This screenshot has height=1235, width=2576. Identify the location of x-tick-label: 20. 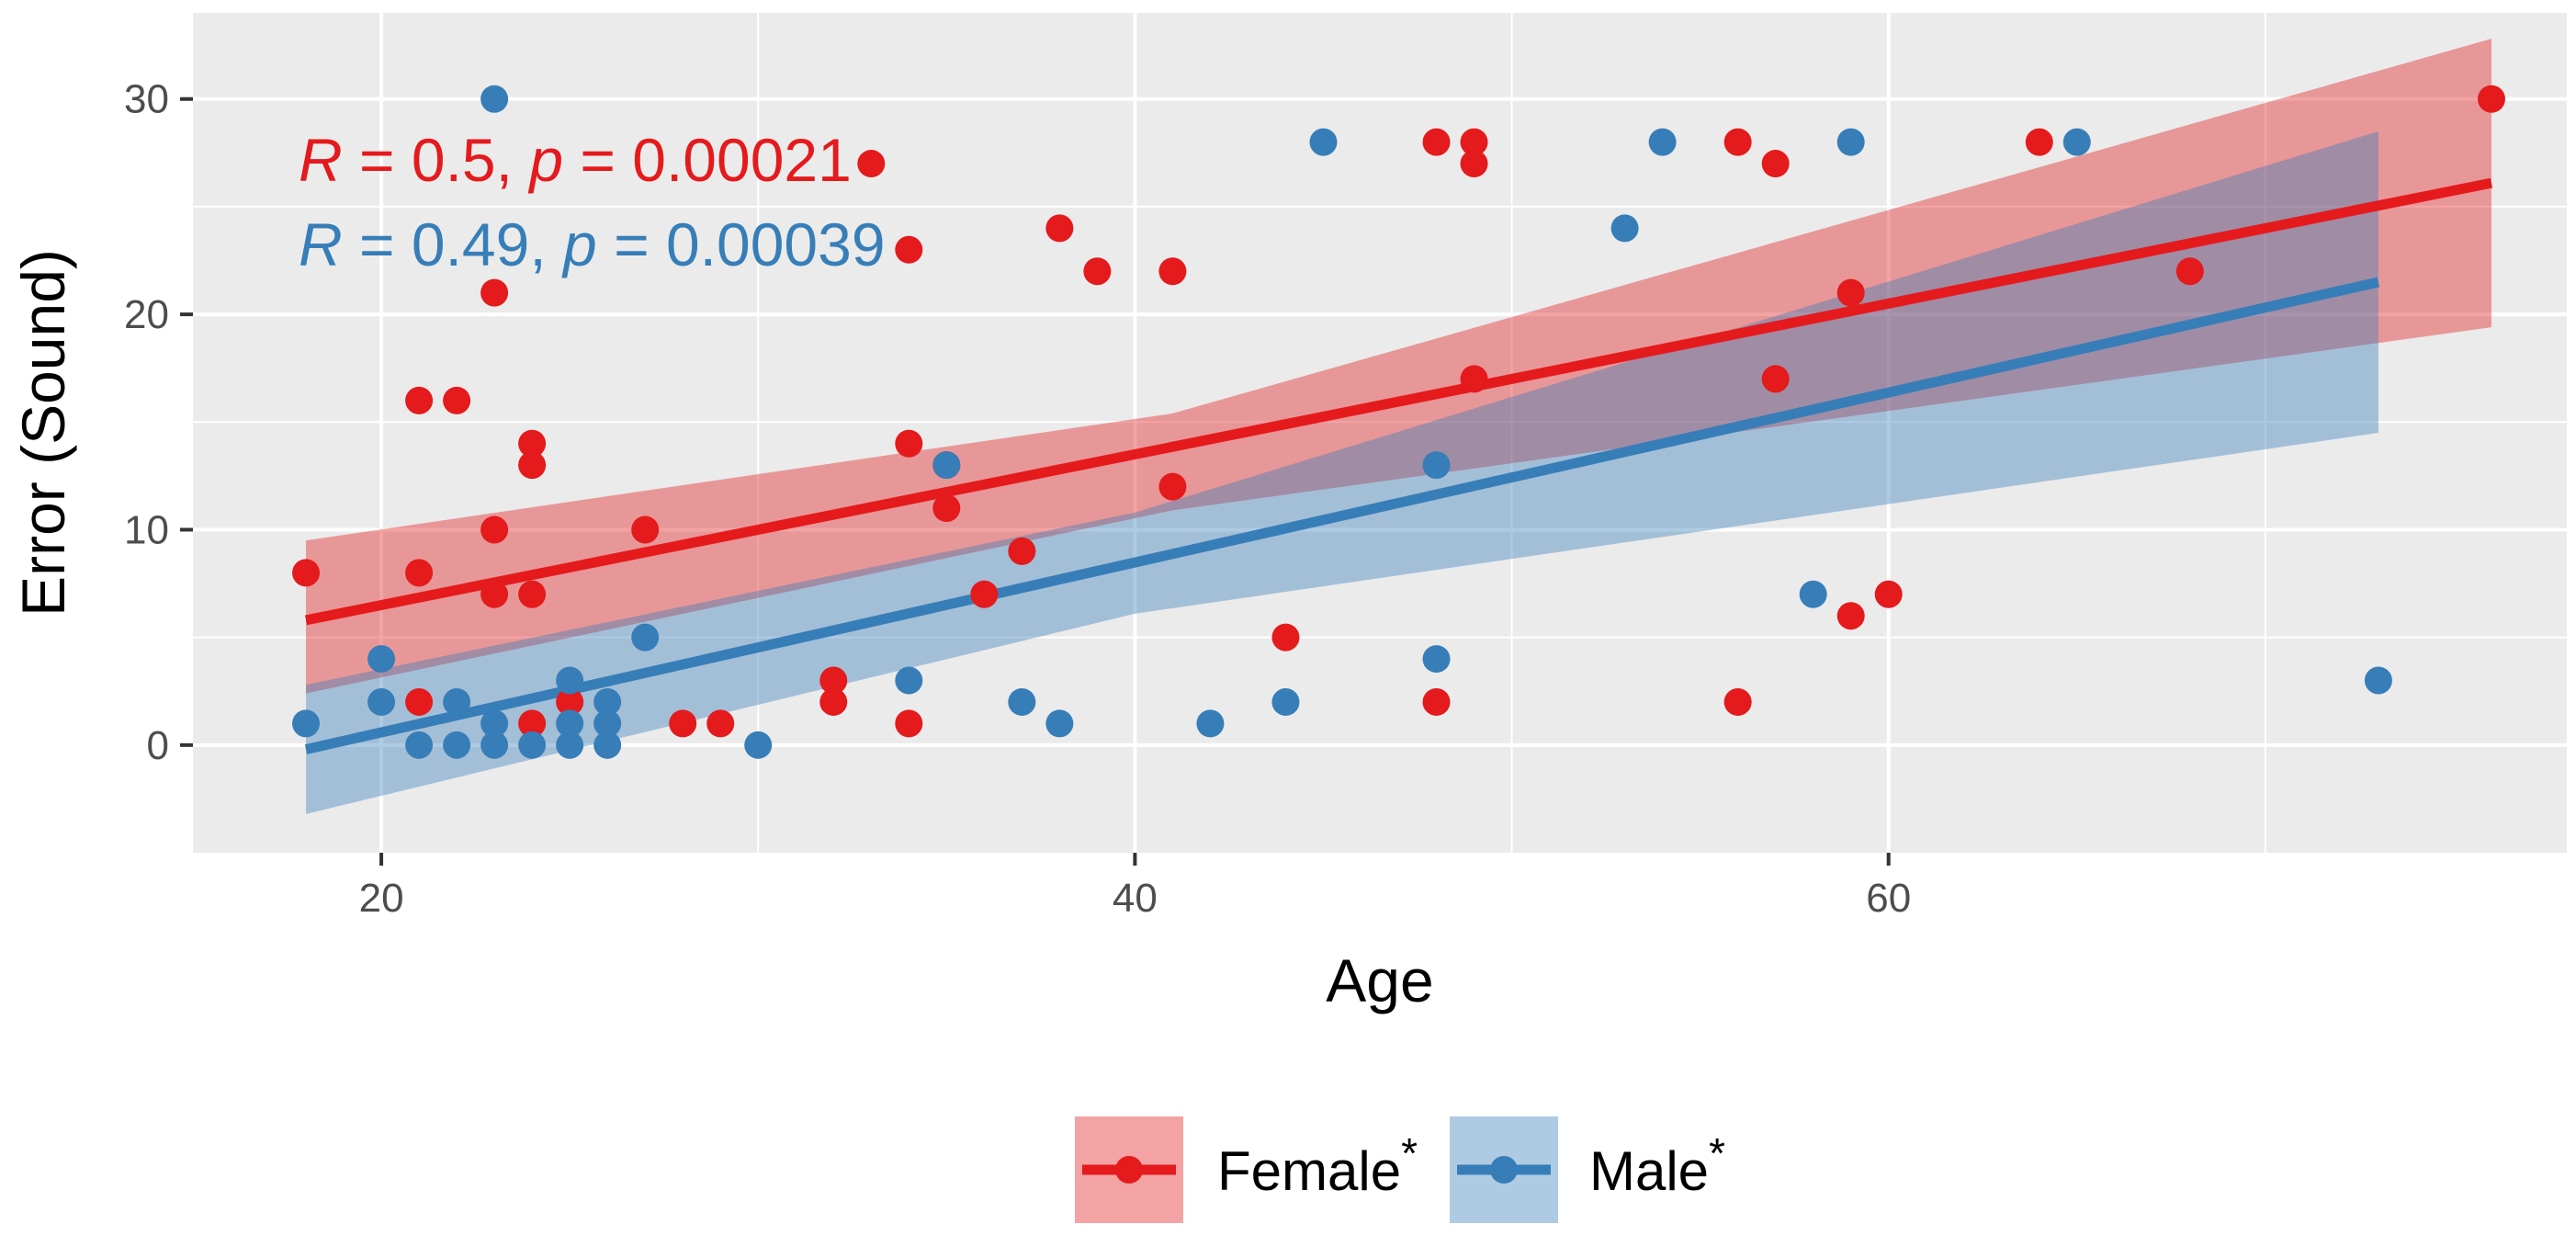
(381, 898).